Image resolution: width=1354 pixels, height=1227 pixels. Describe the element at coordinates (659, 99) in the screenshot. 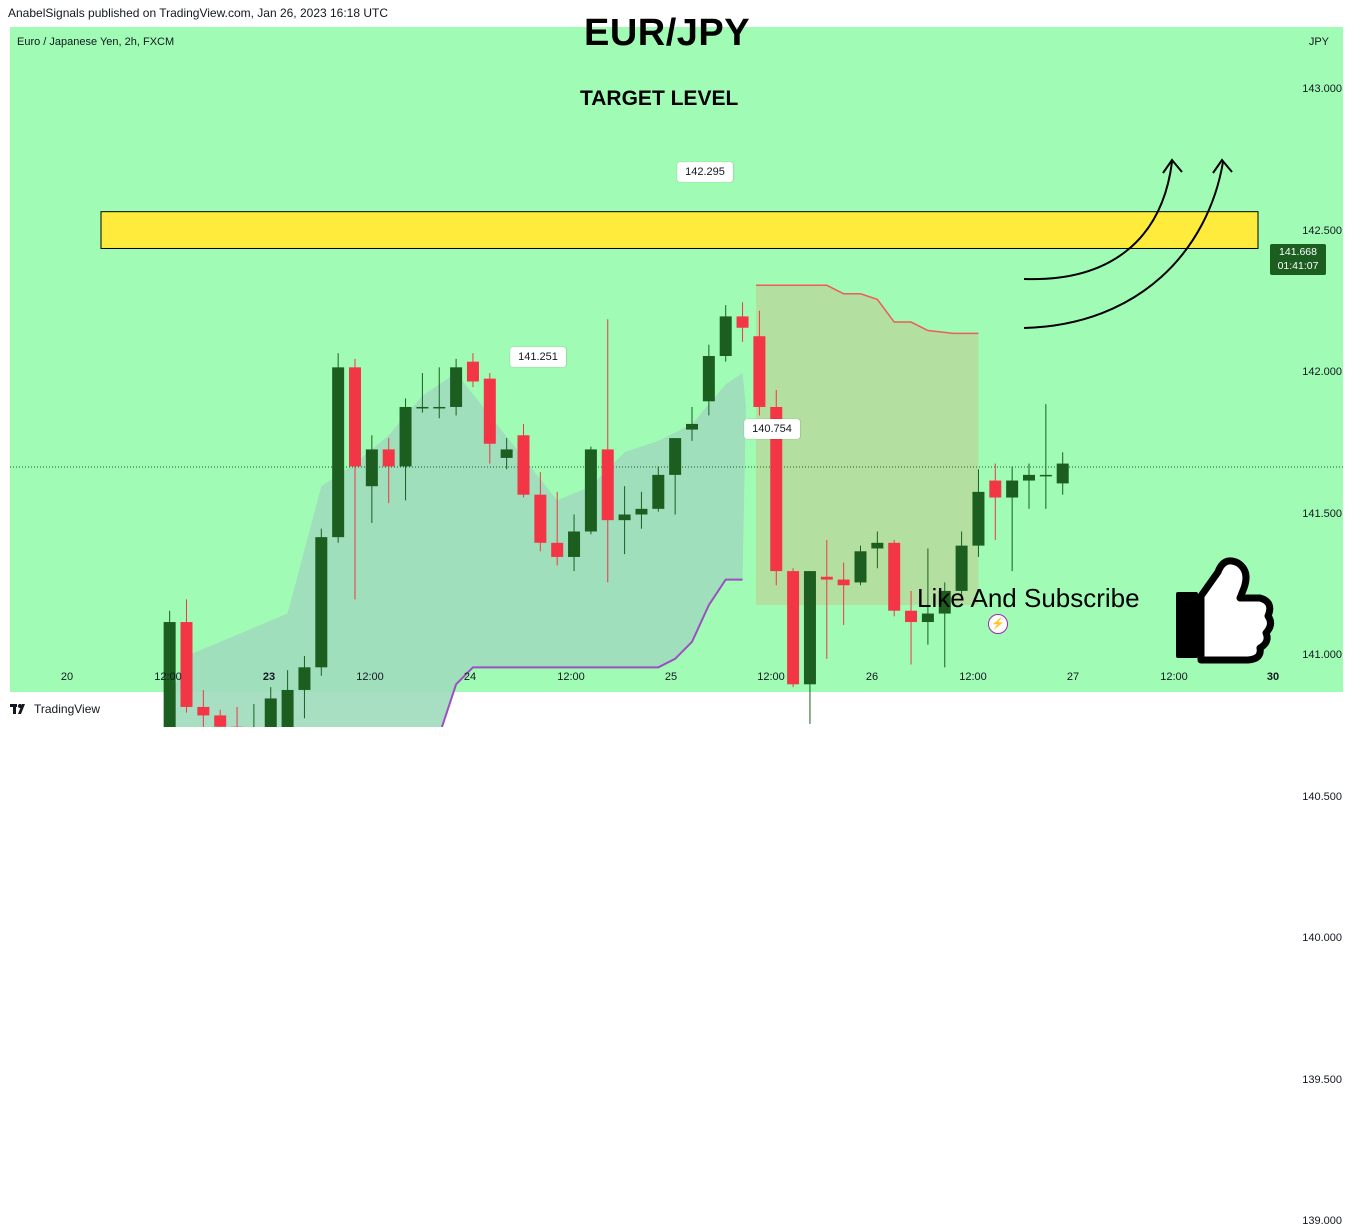

I see `target-level-label: TARGET LEVEL` at that location.